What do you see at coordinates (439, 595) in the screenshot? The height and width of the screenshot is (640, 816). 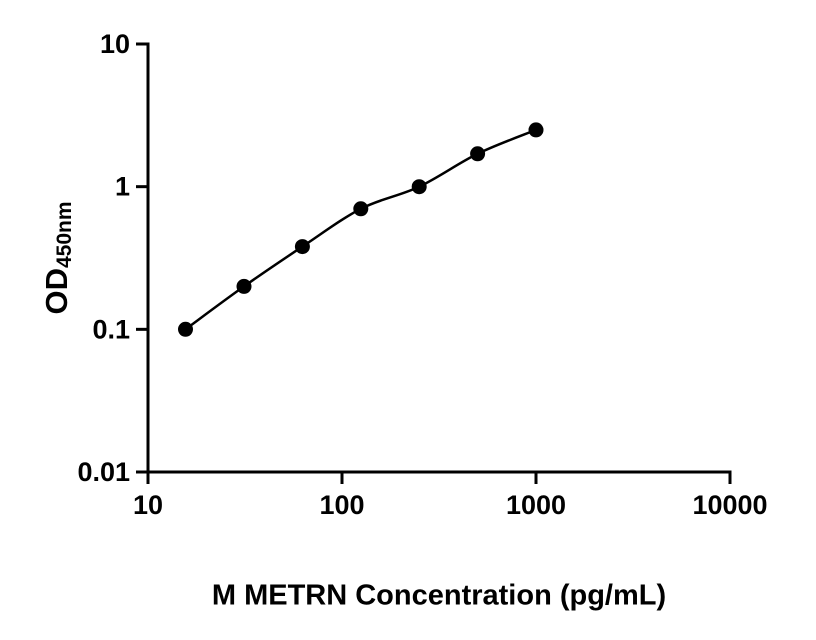 I see `x-axis-label: M METRN Concentration (pg/mL)` at bounding box center [439, 595].